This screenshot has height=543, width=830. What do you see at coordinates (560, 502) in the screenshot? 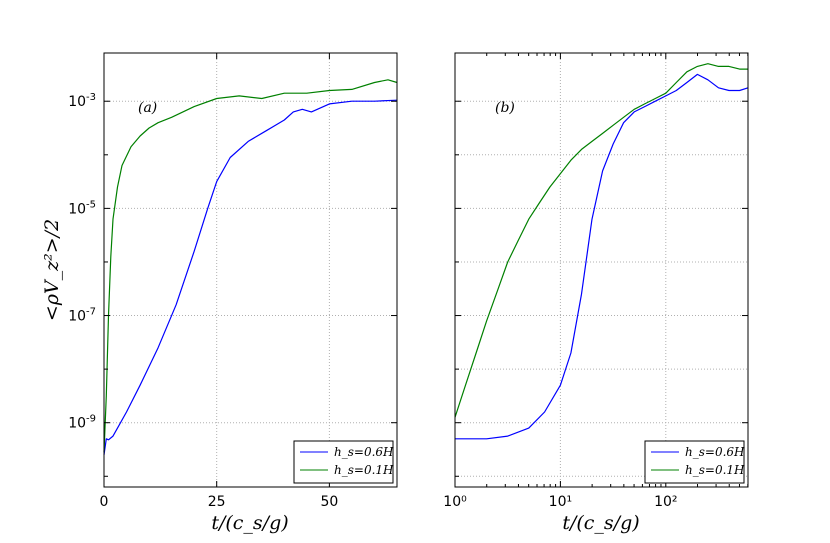
I see `p1-xtick-label: 10¹` at bounding box center [560, 502].